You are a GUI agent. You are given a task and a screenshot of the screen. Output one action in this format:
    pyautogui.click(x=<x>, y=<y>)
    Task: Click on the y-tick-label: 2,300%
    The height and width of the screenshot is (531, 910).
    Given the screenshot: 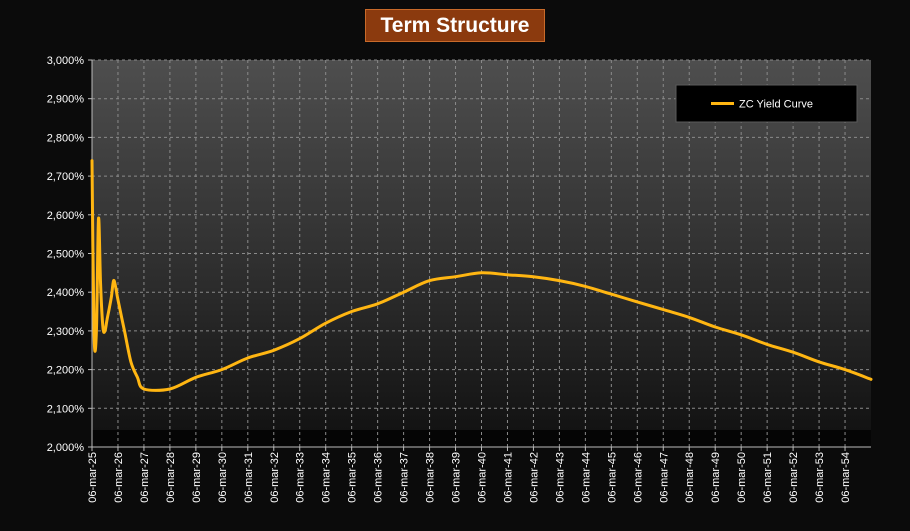 What is the action you would take?
    pyautogui.click(x=66, y=332)
    